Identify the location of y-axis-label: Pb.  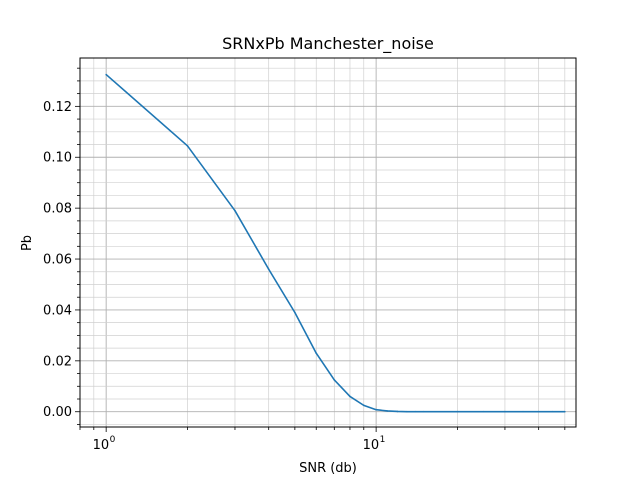
(27, 243).